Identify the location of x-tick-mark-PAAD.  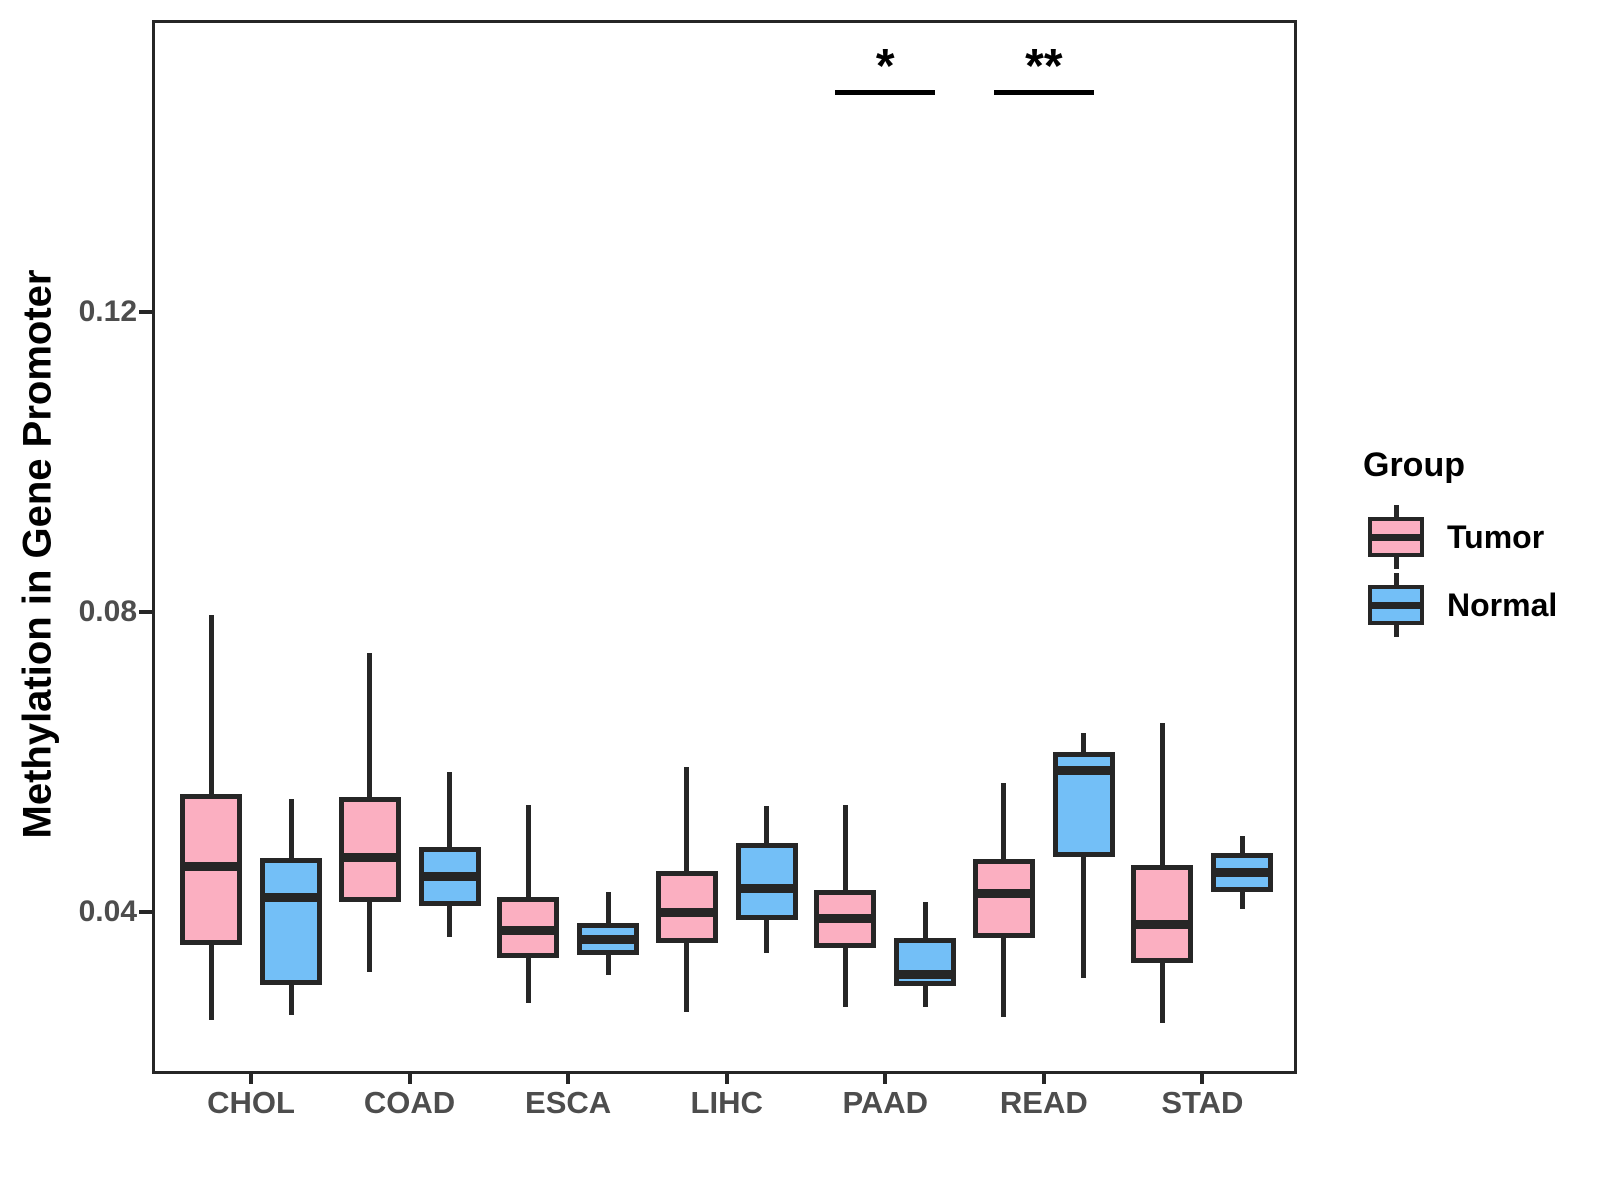
(885, 1077).